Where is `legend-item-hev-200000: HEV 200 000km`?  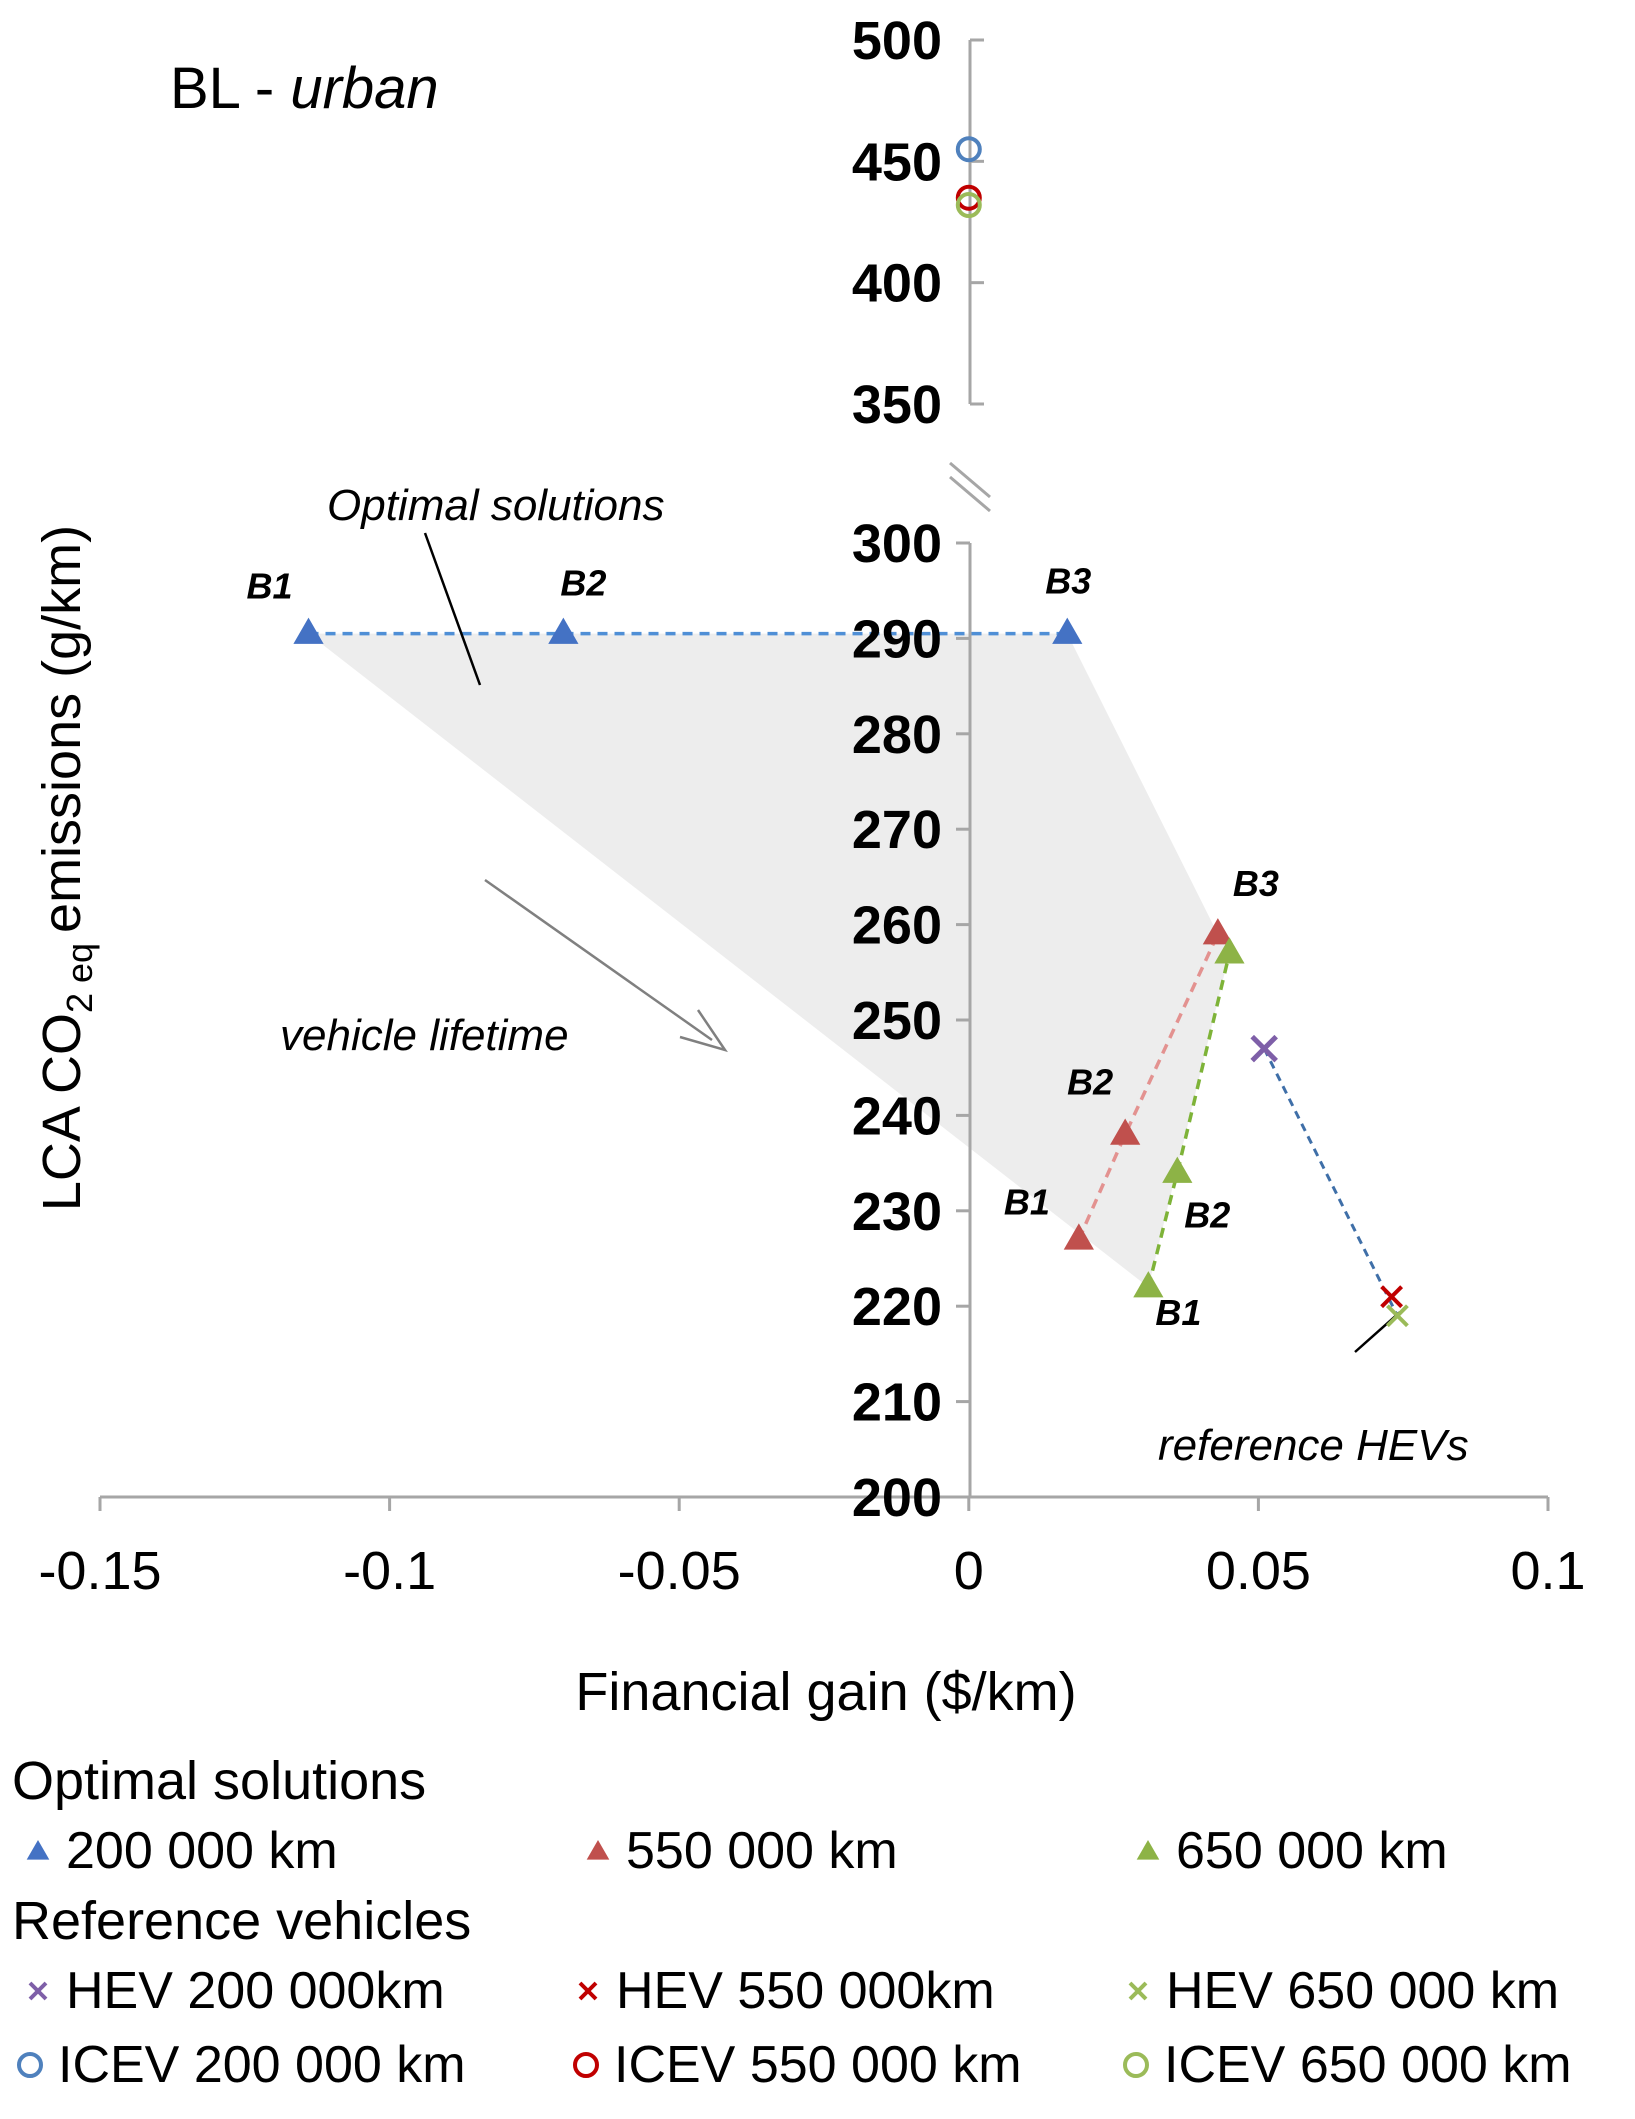 legend-item-hev-200000: HEV 200 000km is located at coordinates (232, 1991).